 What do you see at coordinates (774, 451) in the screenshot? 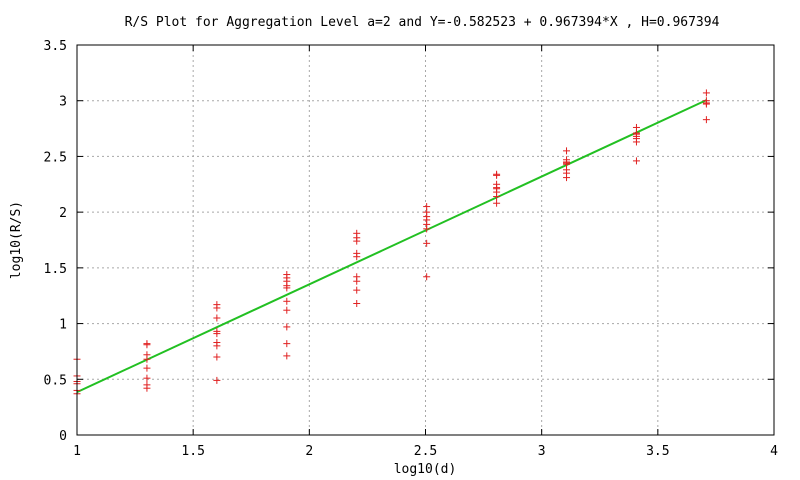
I see `x-tick-label: 4` at bounding box center [774, 451].